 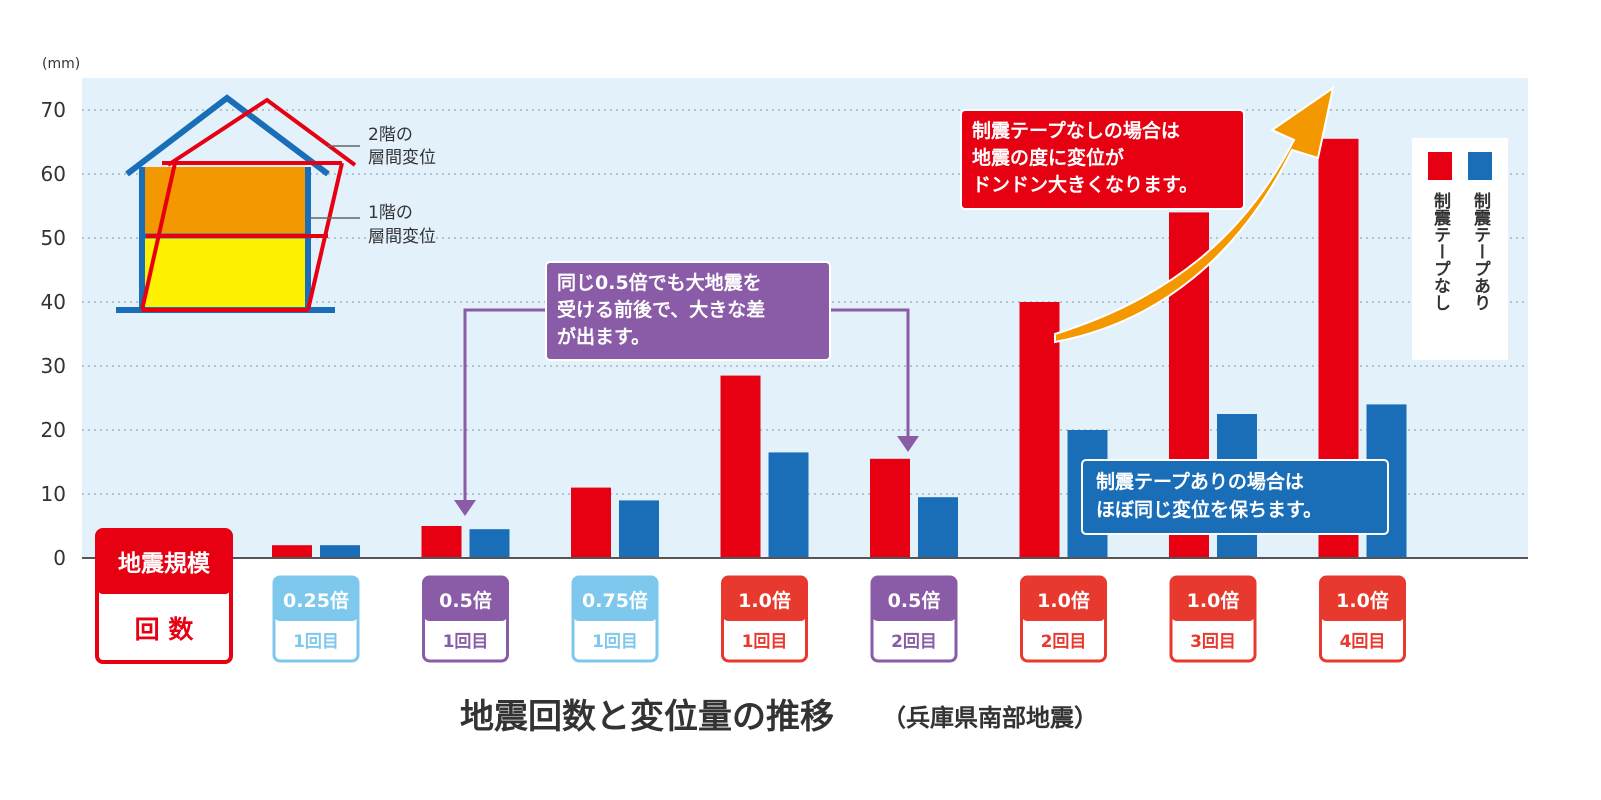 What do you see at coordinates (165, 629) in the screenshot?
I see `row-header-count: 回 数` at bounding box center [165, 629].